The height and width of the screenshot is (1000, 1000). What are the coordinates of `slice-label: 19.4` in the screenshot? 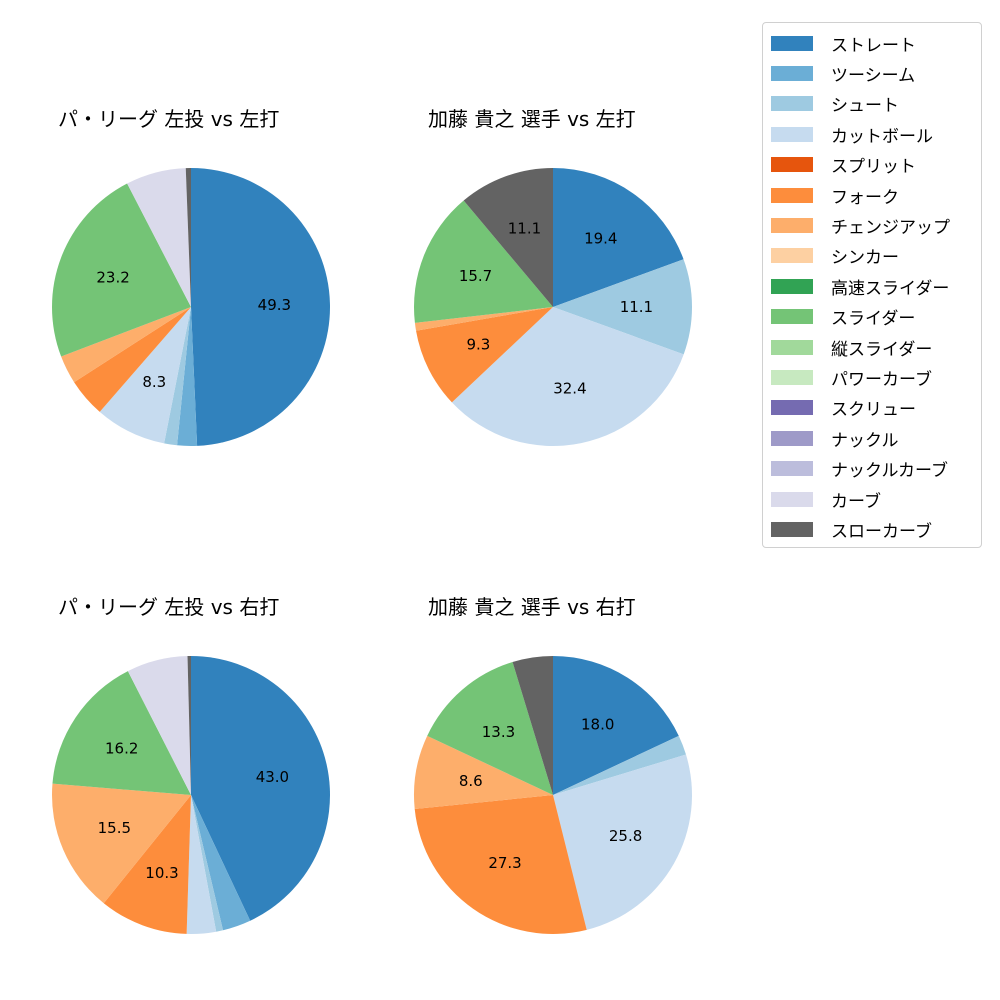 It's located at (600, 239).